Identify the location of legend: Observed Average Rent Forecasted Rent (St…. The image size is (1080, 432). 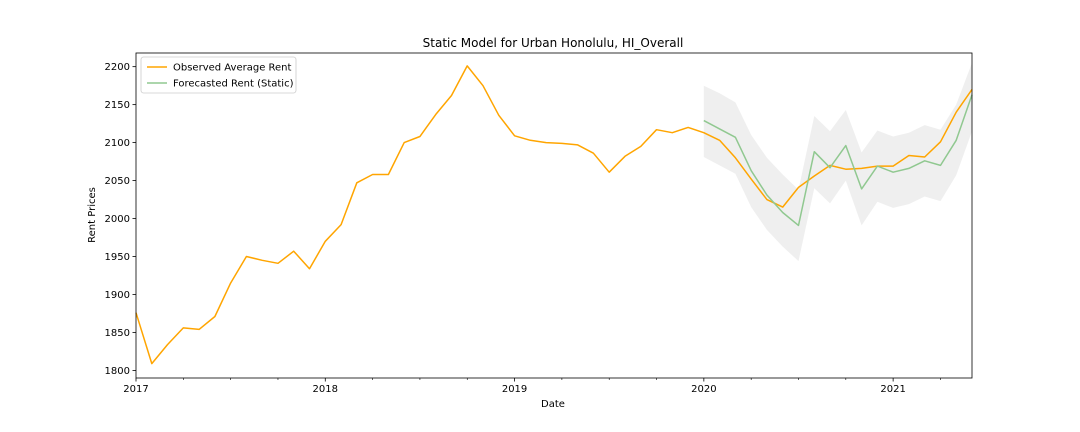
(218, 75).